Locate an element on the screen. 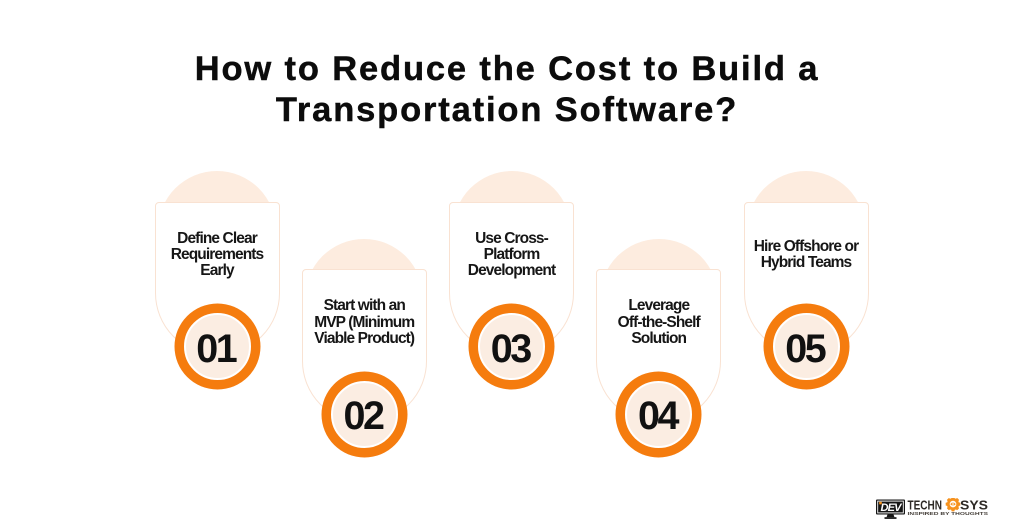  svg-text: TECHN is located at coordinates (925, 505).